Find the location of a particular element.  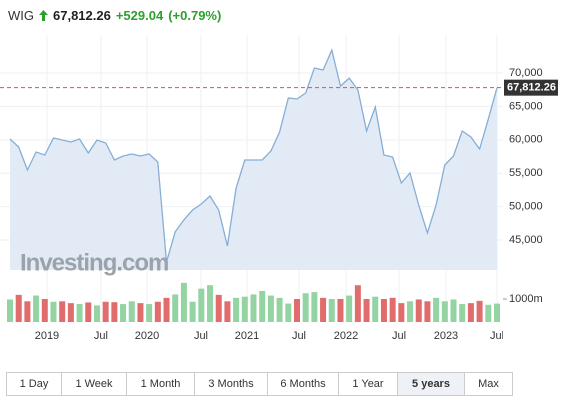

change-percent: (+0.79%) is located at coordinates (195, 15).